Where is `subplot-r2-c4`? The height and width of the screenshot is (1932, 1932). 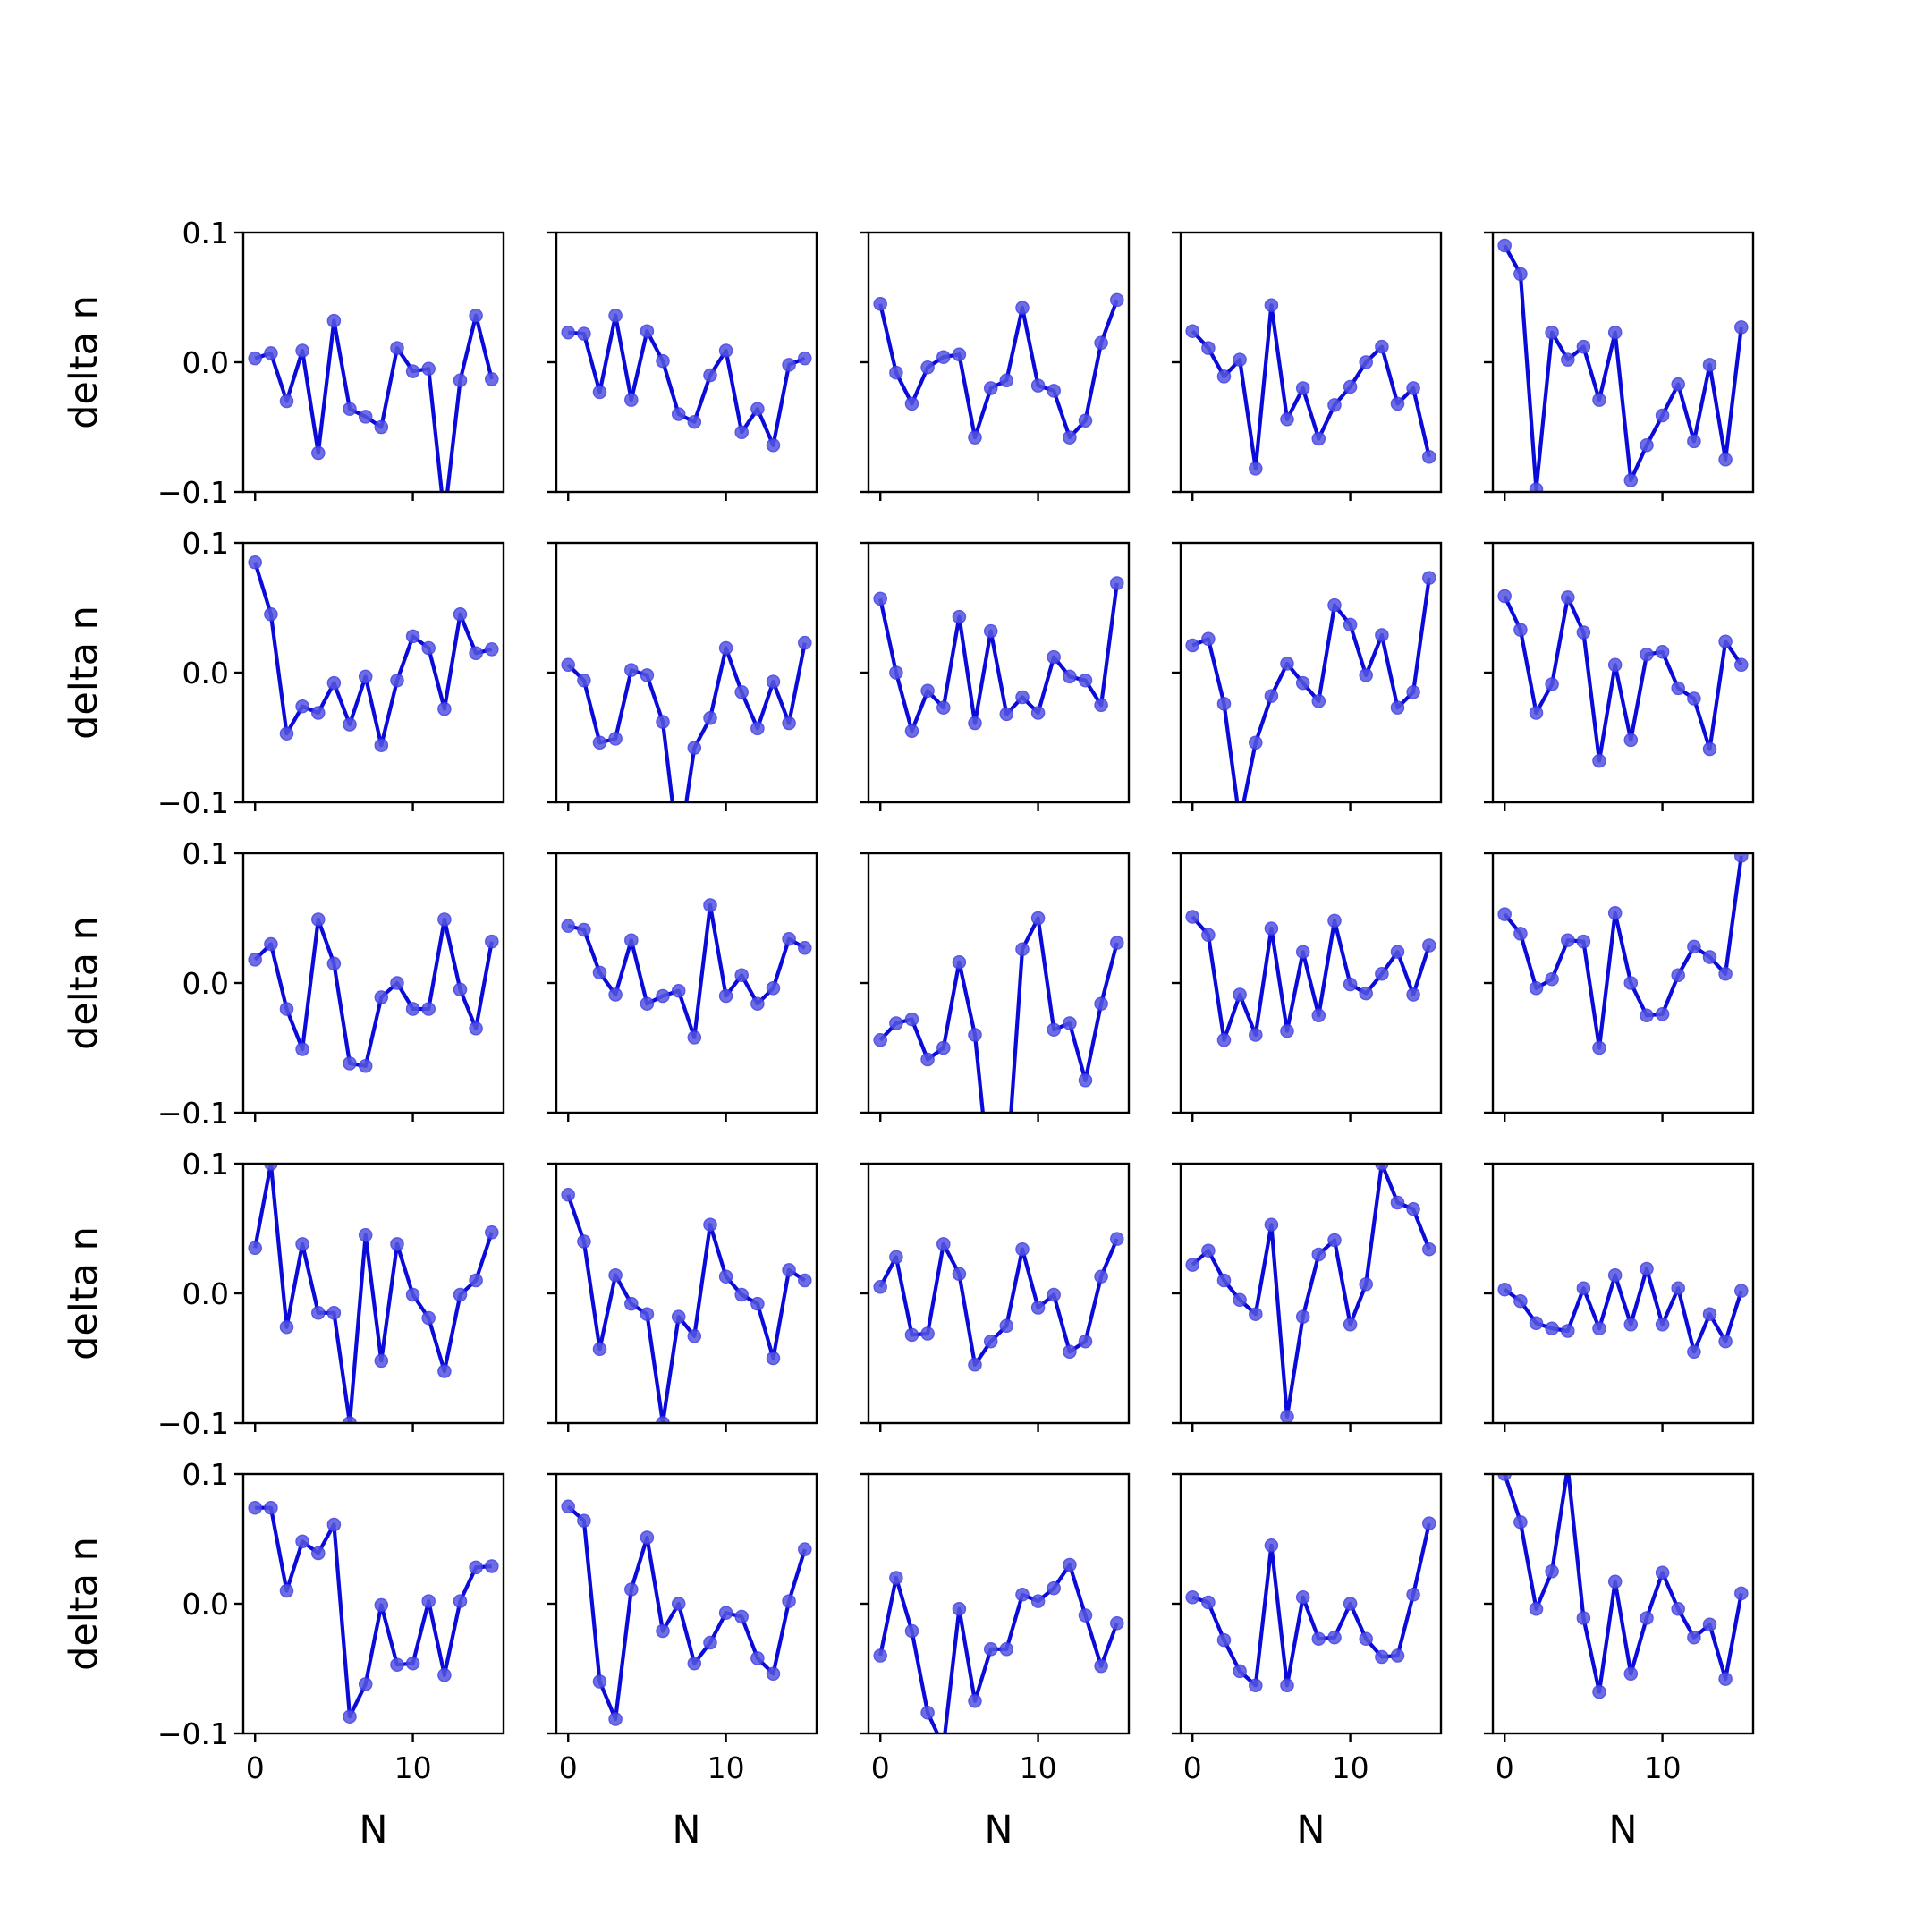 subplot-r2-c4 is located at coordinates (1307, 676).